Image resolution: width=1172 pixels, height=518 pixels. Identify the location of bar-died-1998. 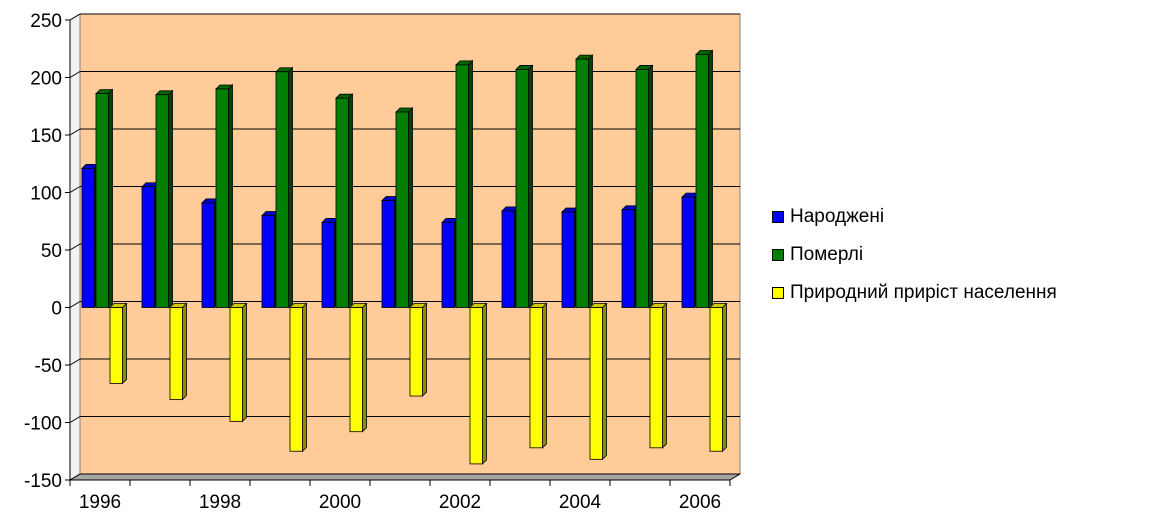
(224, 196).